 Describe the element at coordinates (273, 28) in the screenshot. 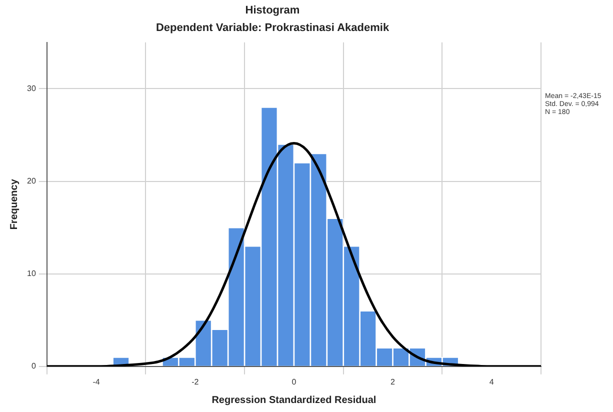

I see `chart-subtitle: Dependent Variable: Prokrastinasi Akademik` at that location.